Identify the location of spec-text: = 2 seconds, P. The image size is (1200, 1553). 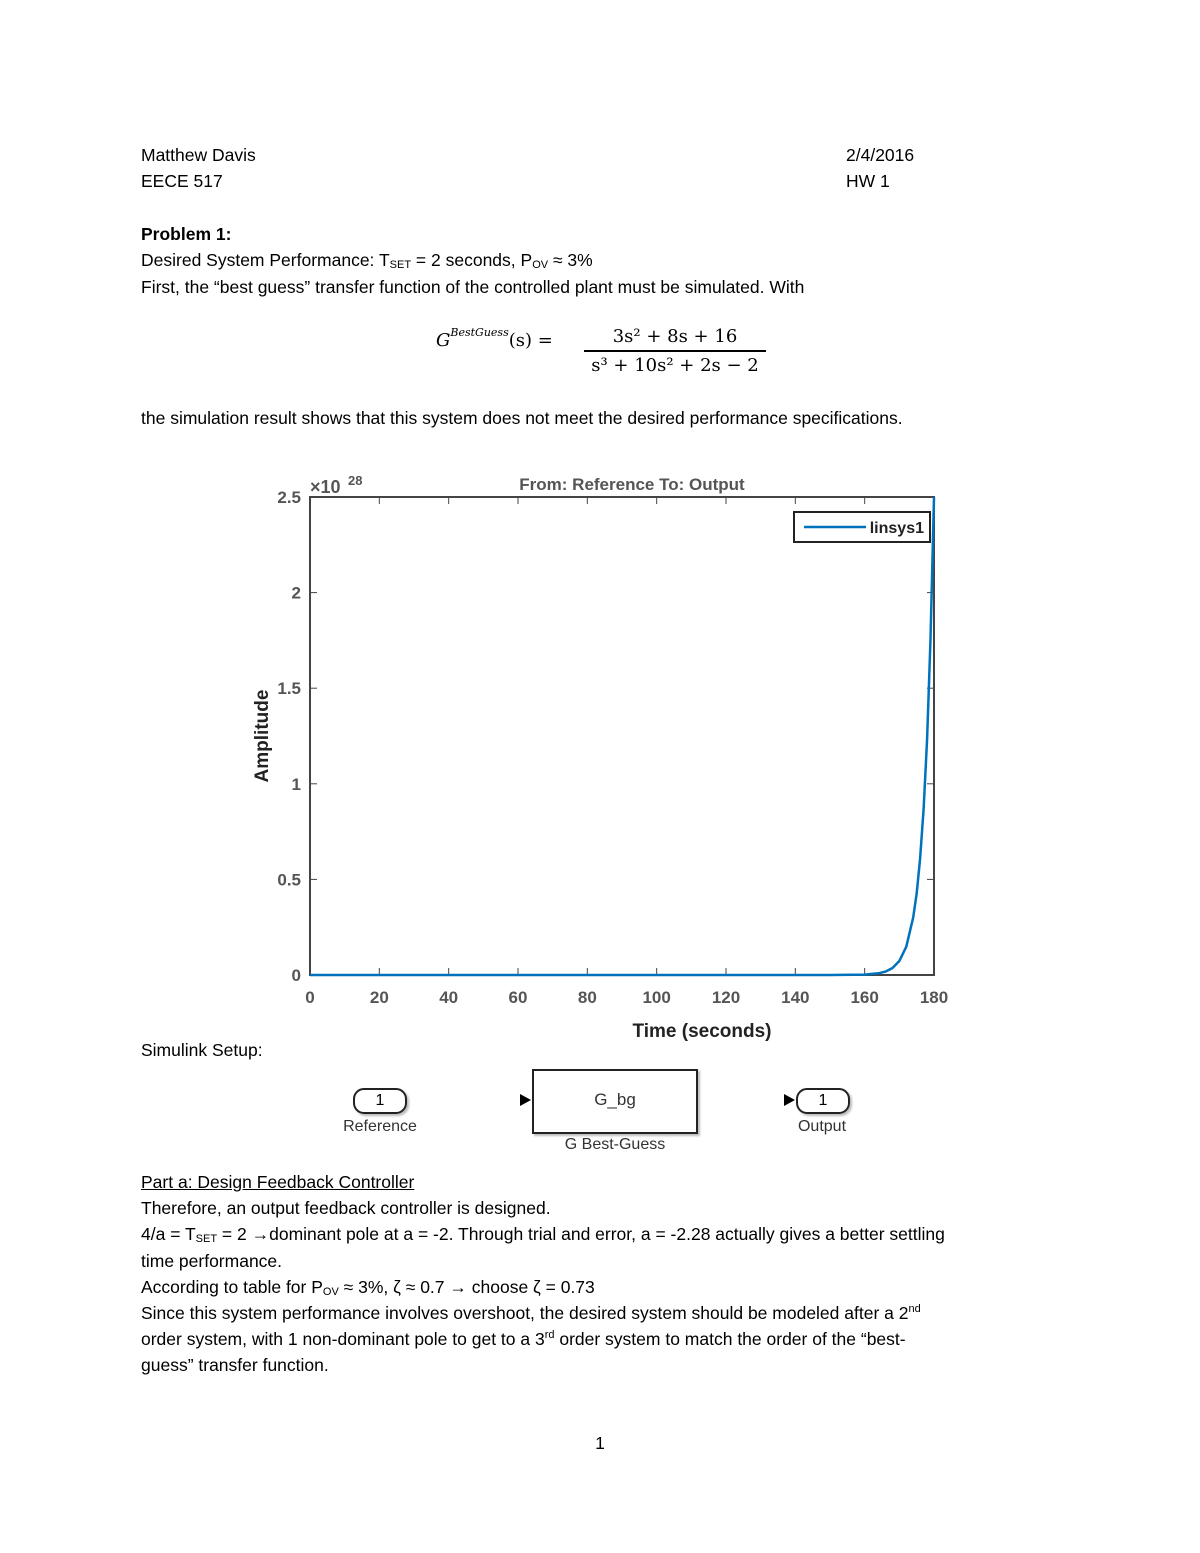
(472, 260).